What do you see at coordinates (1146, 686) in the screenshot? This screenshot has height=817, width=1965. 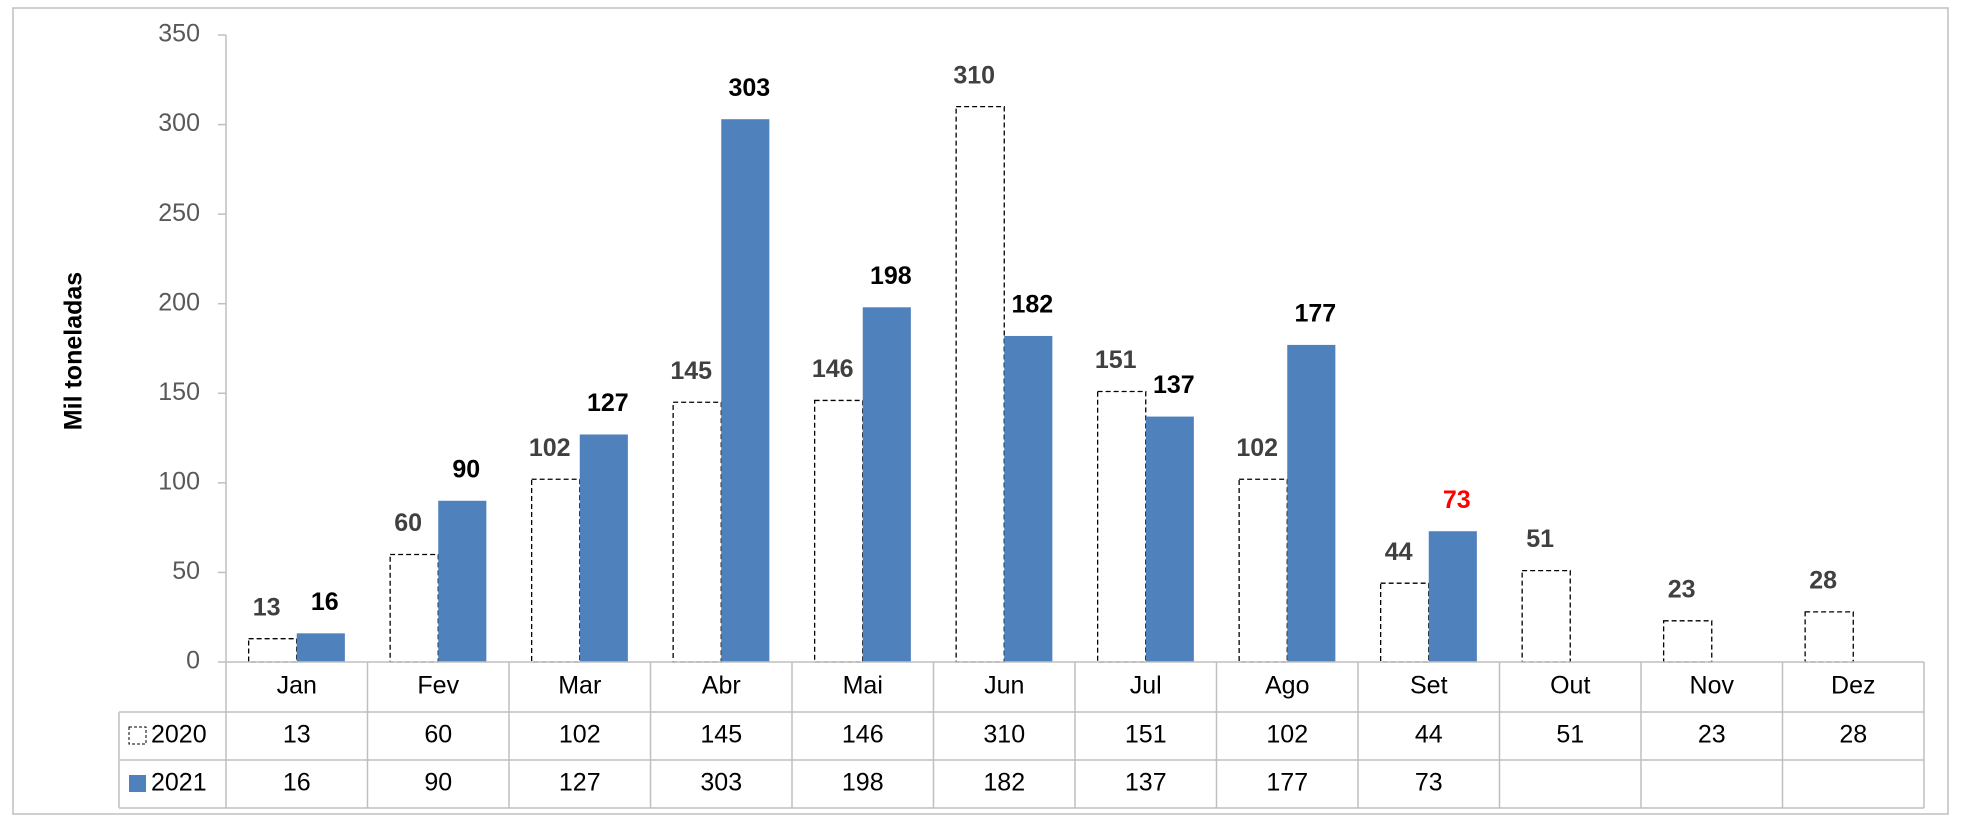 I see `x-tick-label: Jul` at bounding box center [1146, 686].